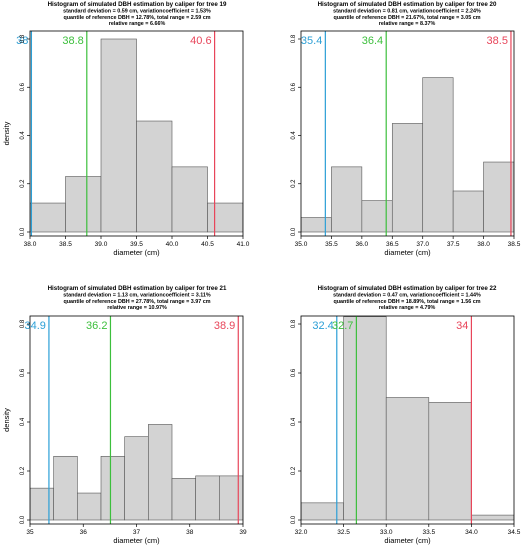 The image size is (524, 550). I want to click on chart-title-line-4: relative range = 8.37%, so click(407, 24).